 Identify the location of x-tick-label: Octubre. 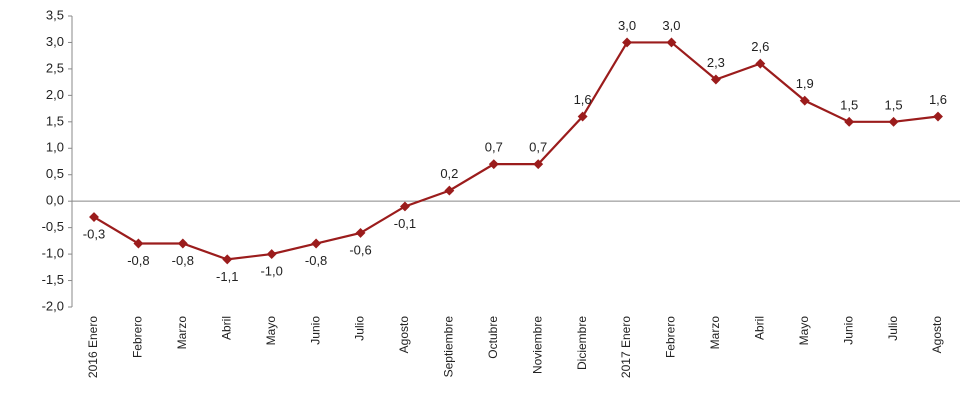
(493, 337).